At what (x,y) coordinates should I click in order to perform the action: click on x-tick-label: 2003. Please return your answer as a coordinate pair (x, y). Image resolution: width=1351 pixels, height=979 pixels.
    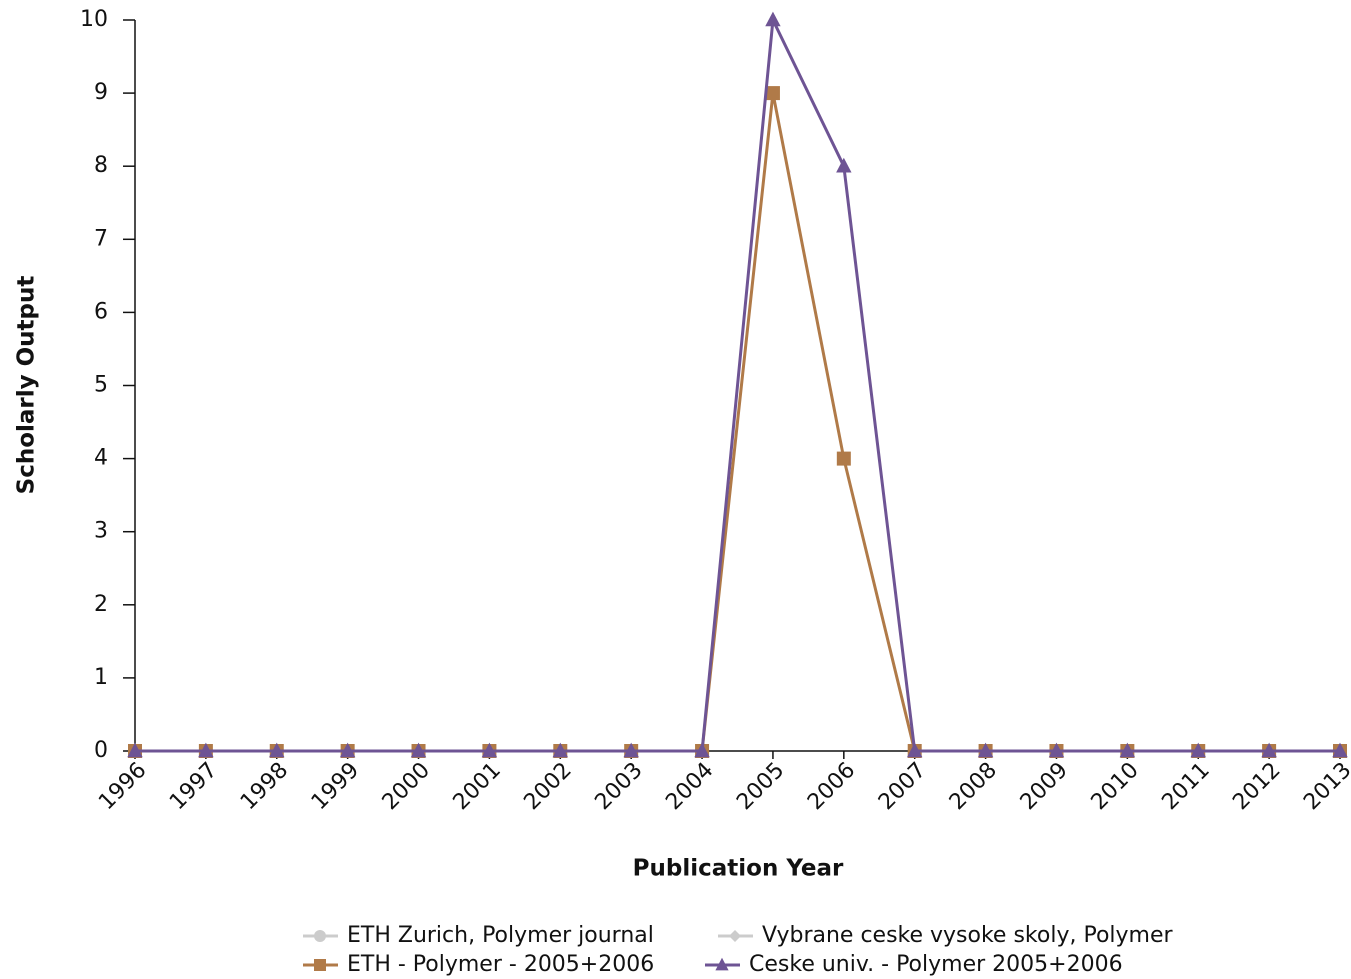
    Looking at the image, I should click on (618, 786).